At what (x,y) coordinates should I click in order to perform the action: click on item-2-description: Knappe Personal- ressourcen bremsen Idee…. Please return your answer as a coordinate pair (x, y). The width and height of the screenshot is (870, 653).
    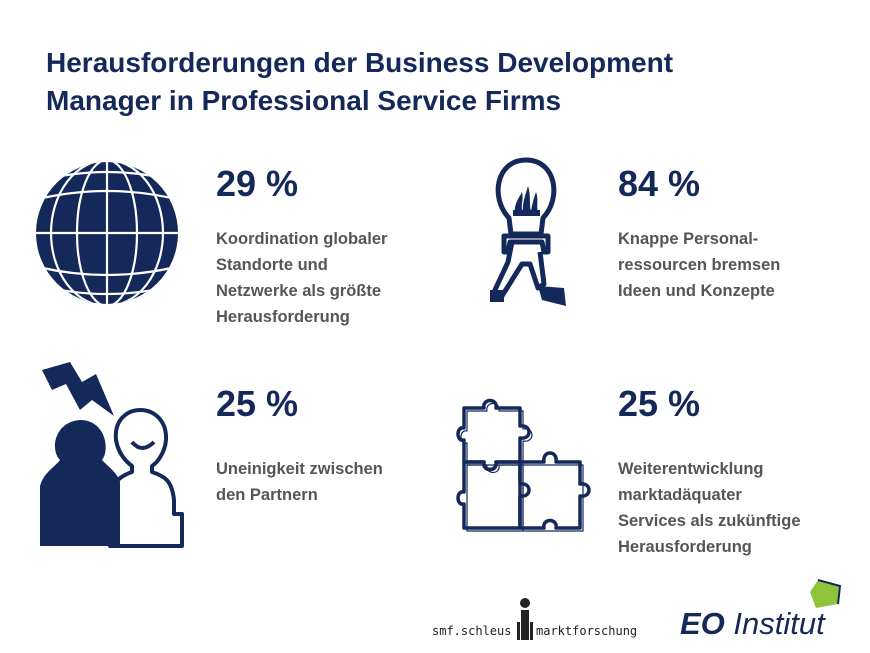
    Looking at the image, I should click on (728, 265).